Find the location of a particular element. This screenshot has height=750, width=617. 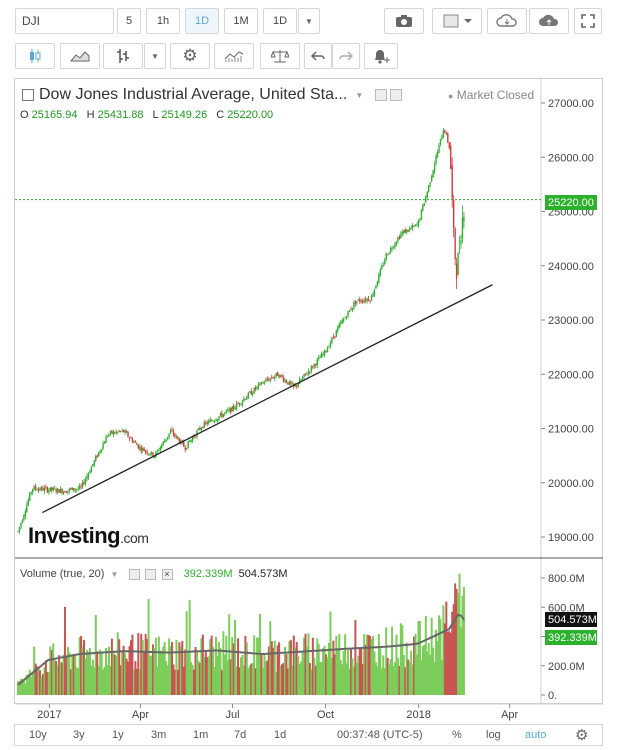

interval-1h-button: 1h is located at coordinates (163, 21).